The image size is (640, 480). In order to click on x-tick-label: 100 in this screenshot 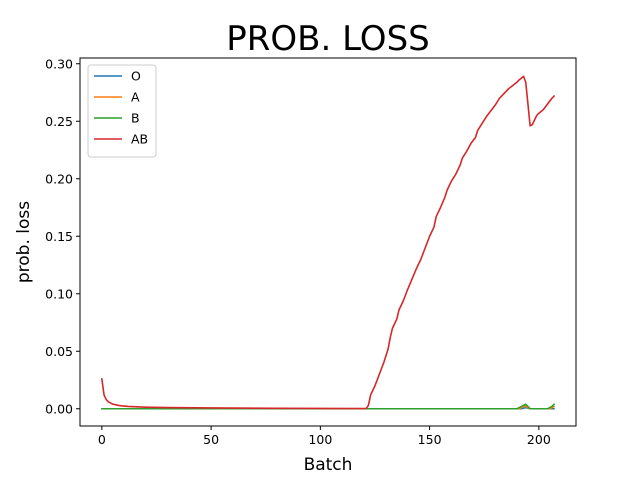, I will do `click(320, 439)`.